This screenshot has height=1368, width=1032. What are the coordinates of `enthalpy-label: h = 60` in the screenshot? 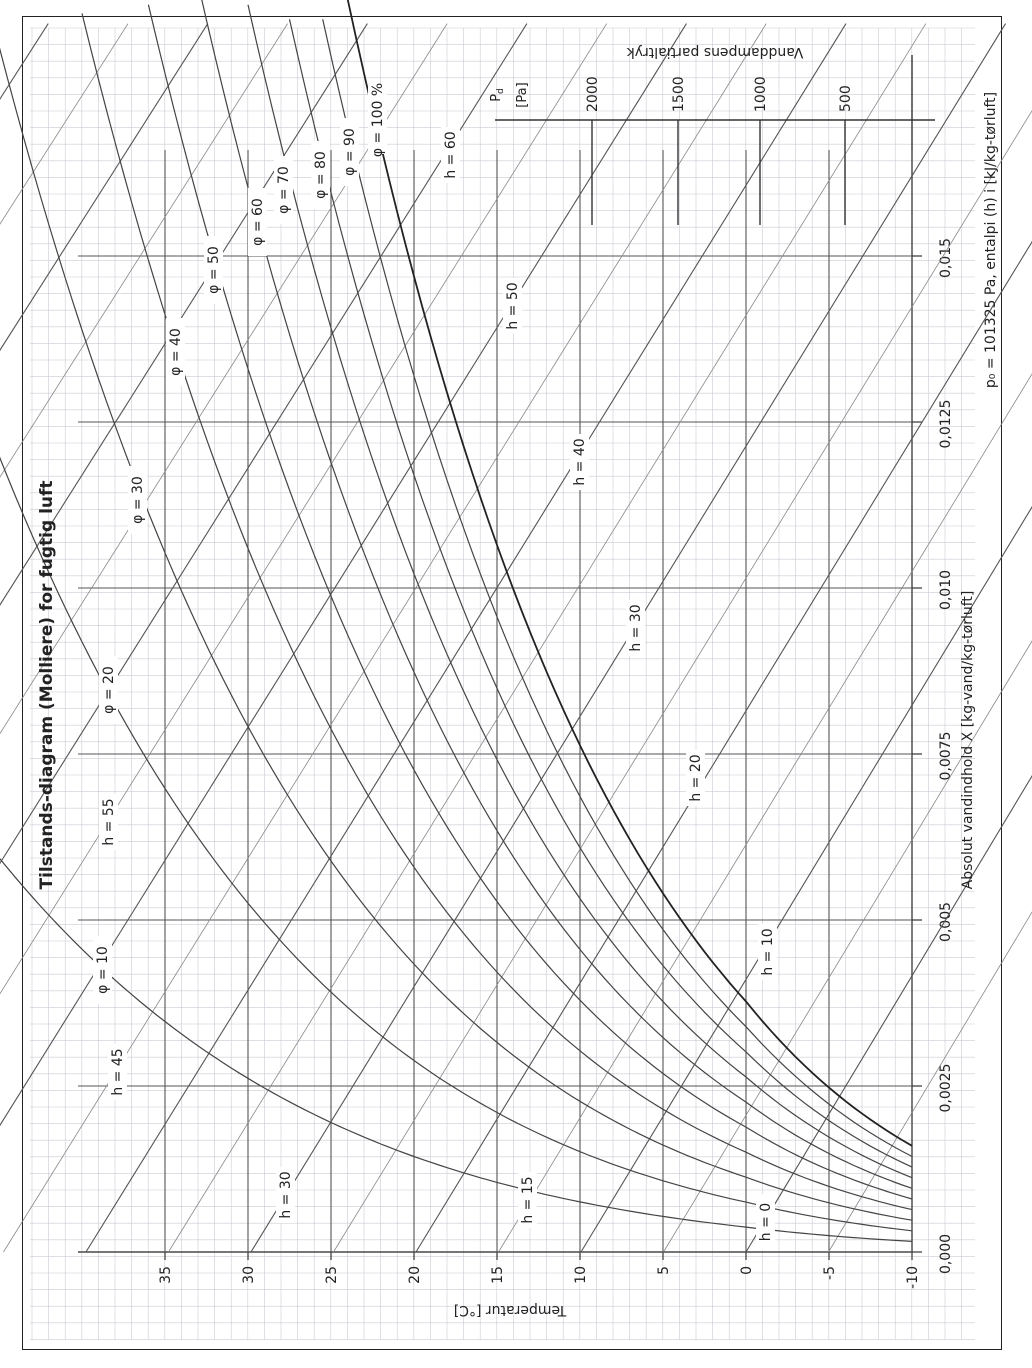 It's located at (451, 154).